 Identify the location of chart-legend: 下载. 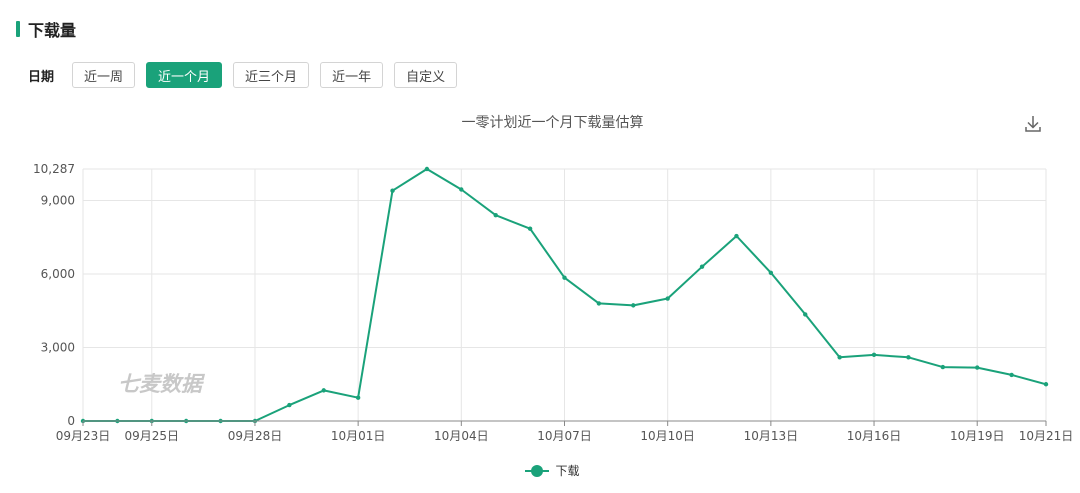
(540, 470).